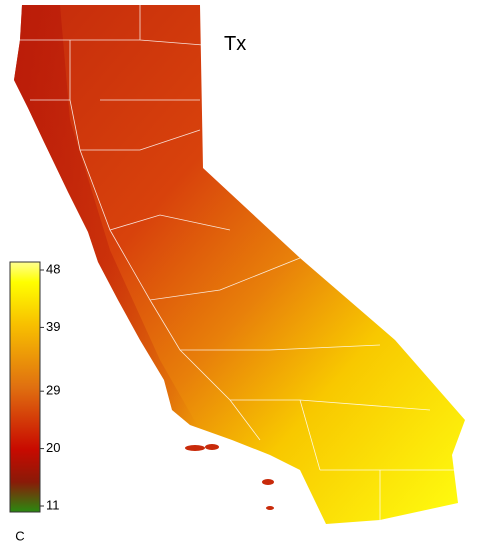  Describe the element at coordinates (53, 390) in the screenshot. I see `colorbar-tick-label: 29` at that location.